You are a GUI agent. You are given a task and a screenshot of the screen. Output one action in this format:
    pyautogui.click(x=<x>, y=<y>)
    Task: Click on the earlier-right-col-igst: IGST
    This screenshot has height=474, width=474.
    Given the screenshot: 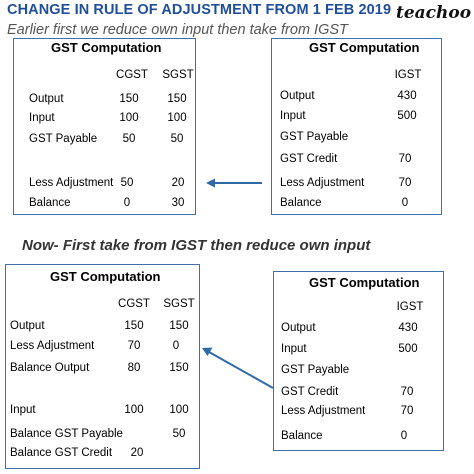 What is the action you would take?
    pyautogui.click(x=408, y=75)
    